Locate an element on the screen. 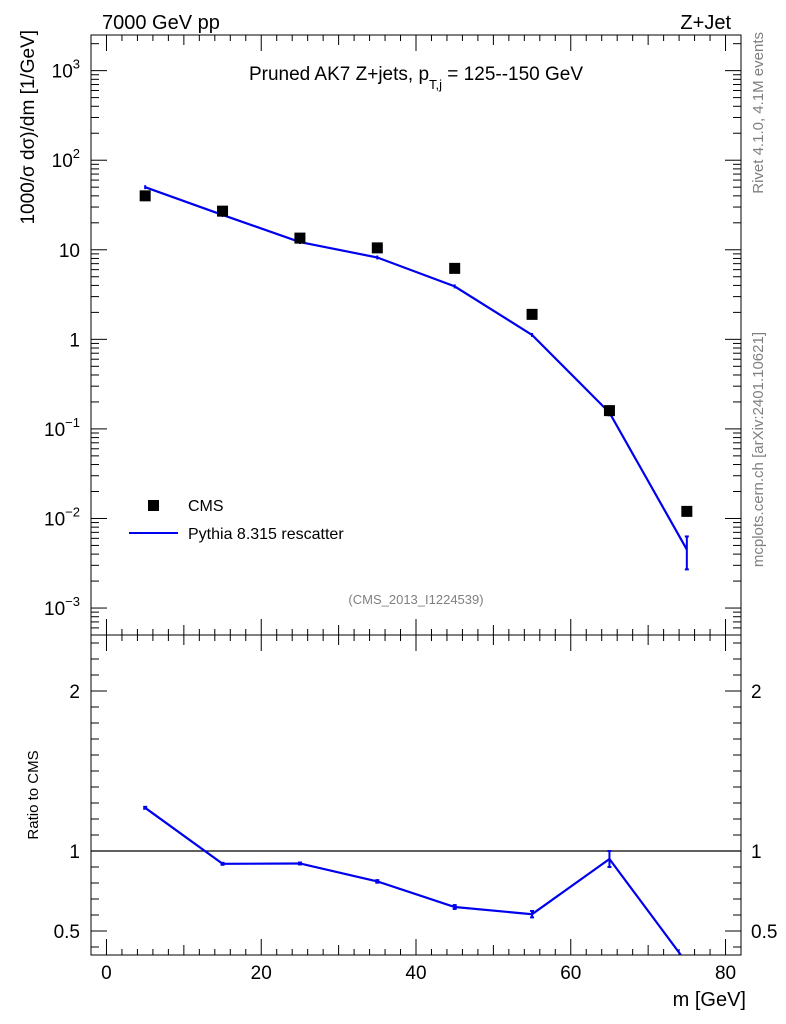 The image size is (786, 1024). ratio-series is located at coordinates (413, 880).